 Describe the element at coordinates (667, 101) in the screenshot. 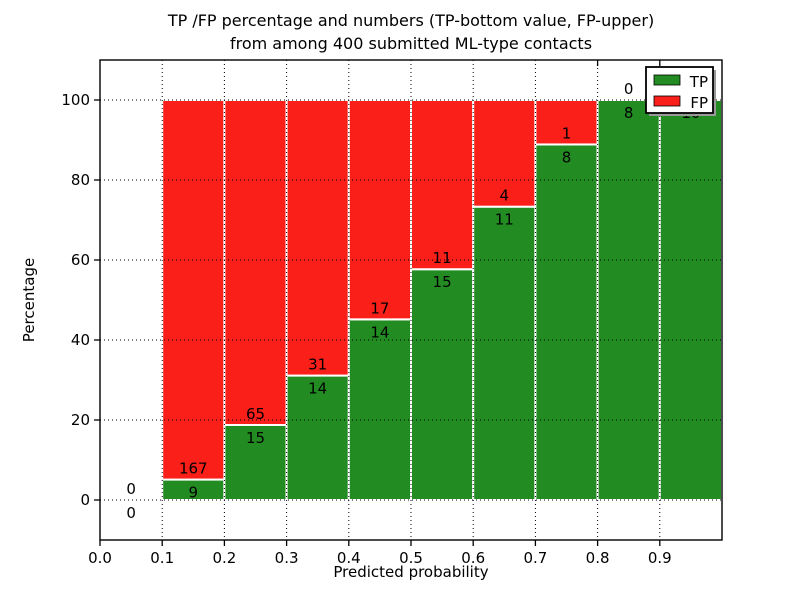

I see `legend-swatch-fp` at that location.